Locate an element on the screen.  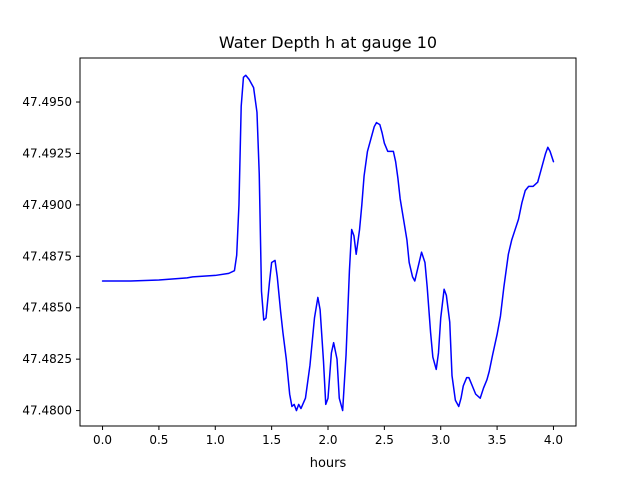
x-tick-label: 0.0 is located at coordinates (102, 440).